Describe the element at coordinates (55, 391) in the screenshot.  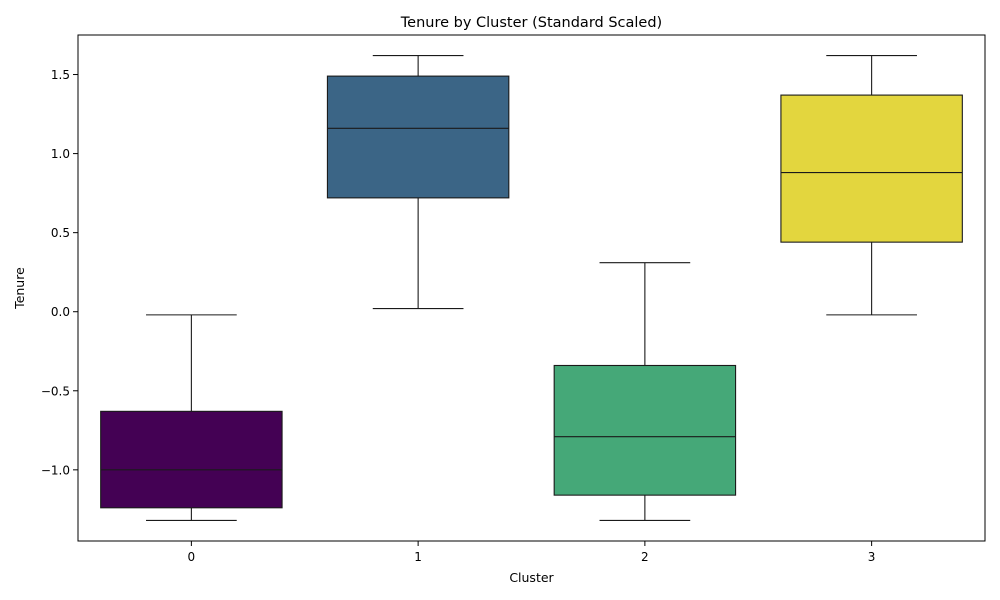
I see `y-tick-label: −0.5` at that location.